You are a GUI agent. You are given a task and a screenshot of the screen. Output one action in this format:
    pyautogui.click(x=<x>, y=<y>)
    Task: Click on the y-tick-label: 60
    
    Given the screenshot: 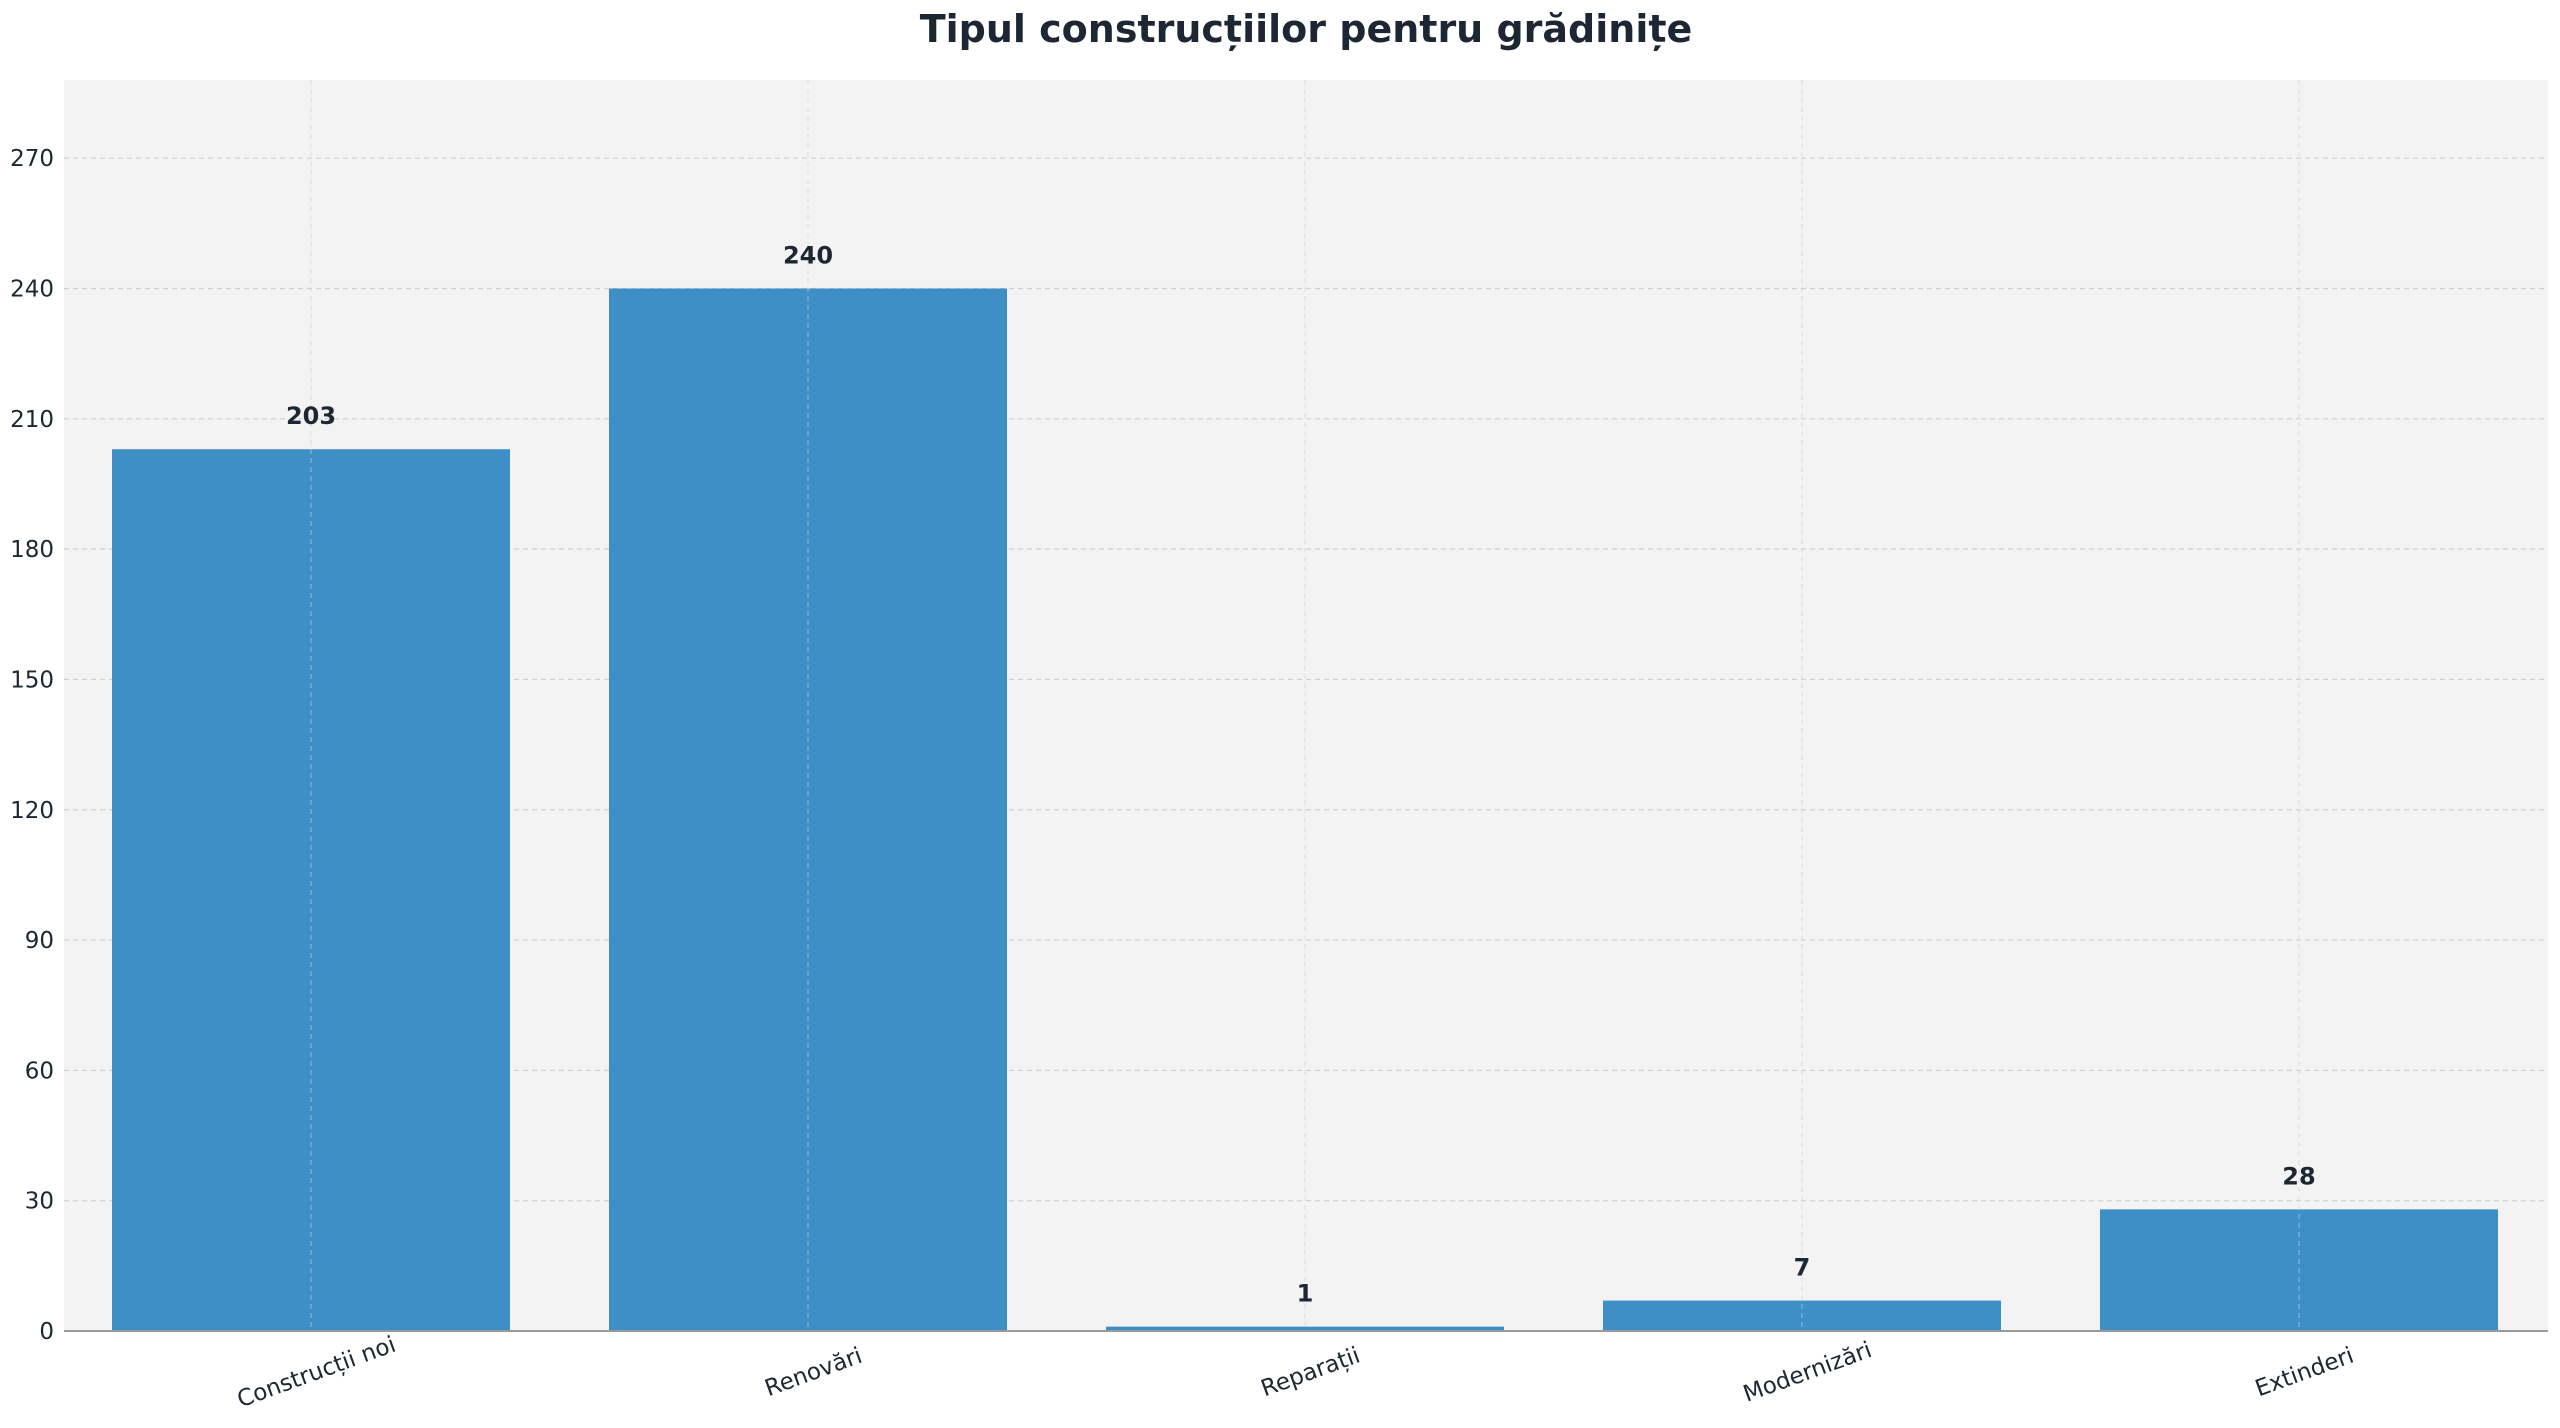 What is the action you would take?
    pyautogui.click(x=39, y=1071)
    